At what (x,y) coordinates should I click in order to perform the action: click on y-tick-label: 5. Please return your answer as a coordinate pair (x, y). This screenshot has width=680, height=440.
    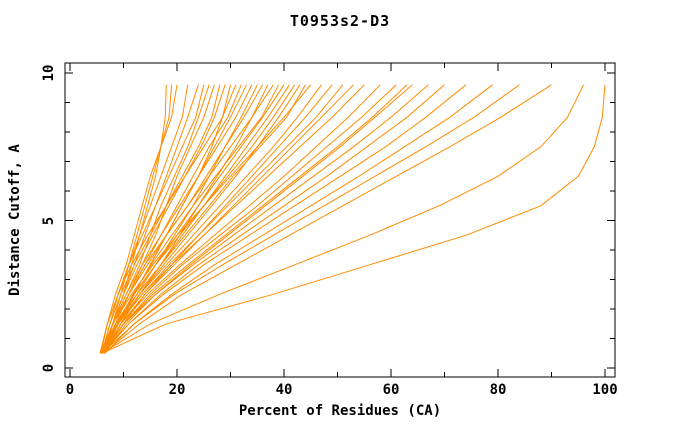
    Looking at the image, I should click on (49, 220).